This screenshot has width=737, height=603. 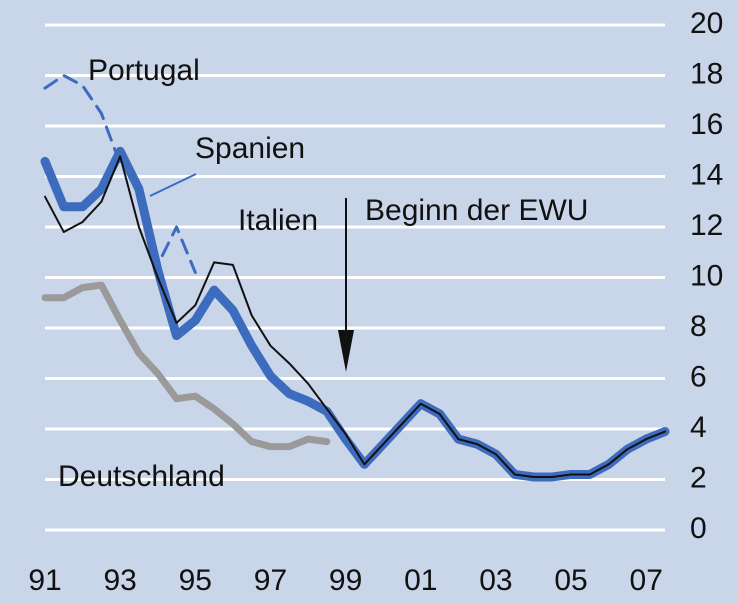 I want to click on x-tick-label: 93, so click(x=119, y=580).